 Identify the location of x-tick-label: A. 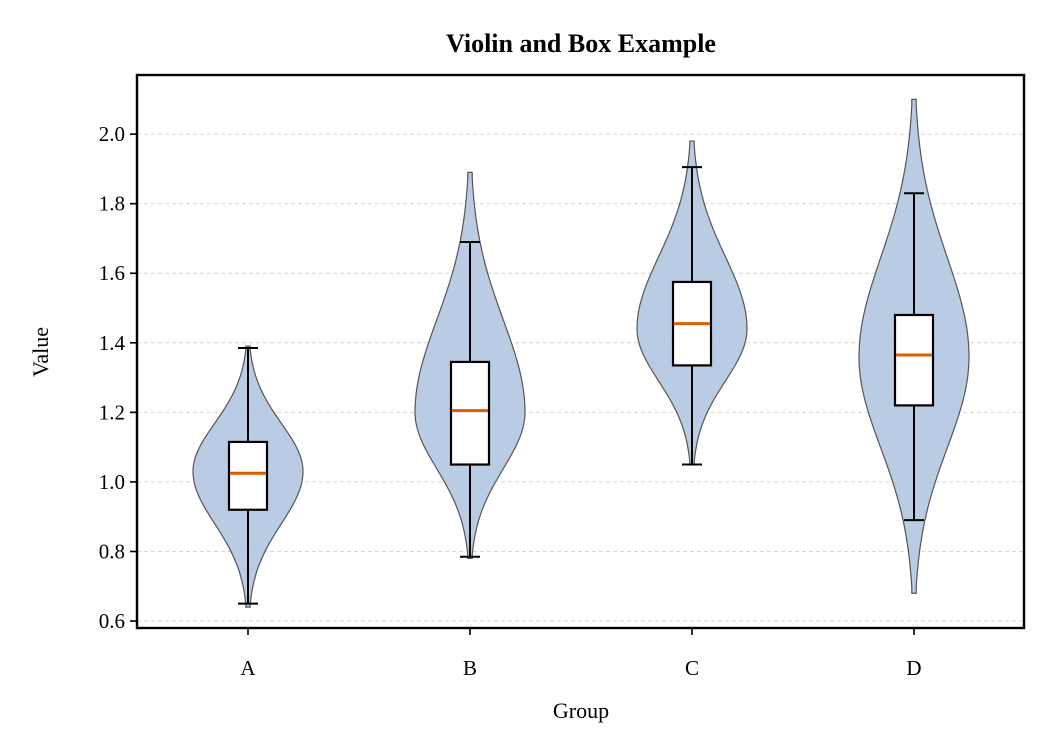
(248, 668).